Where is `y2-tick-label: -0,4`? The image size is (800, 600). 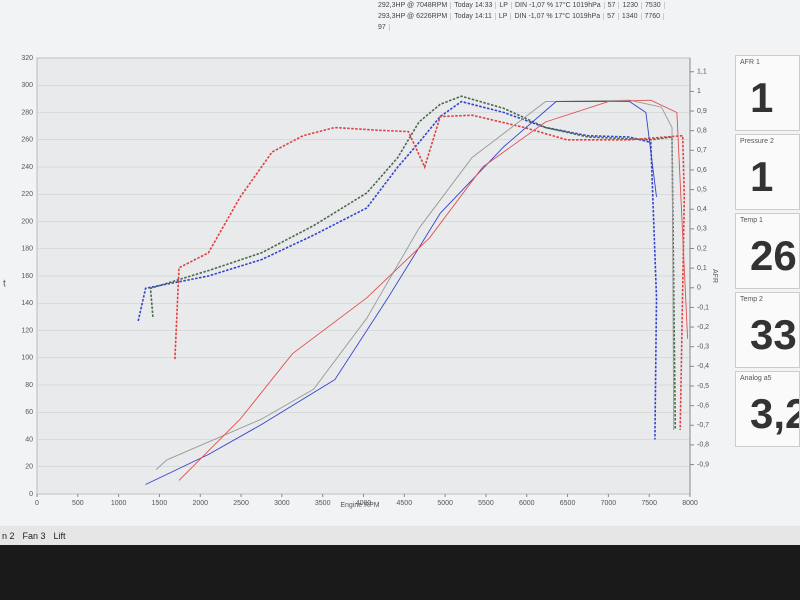 y2-tick-label: -0,4 is located at coordinates (703, 366).